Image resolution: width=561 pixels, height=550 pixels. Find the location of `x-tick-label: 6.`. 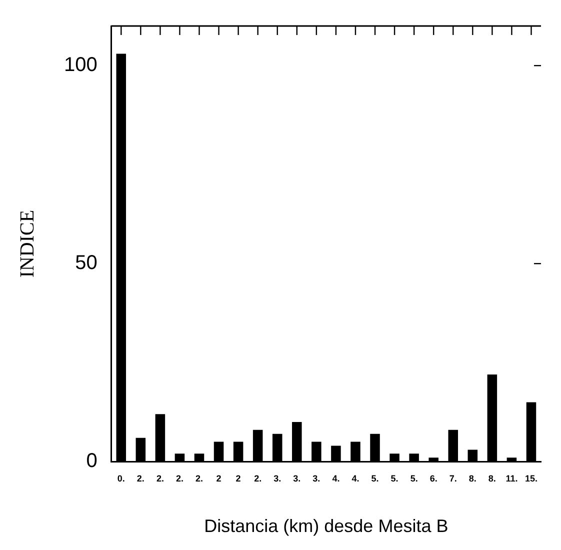

x-tick-label: 6. is located at coordinates (434, 478).